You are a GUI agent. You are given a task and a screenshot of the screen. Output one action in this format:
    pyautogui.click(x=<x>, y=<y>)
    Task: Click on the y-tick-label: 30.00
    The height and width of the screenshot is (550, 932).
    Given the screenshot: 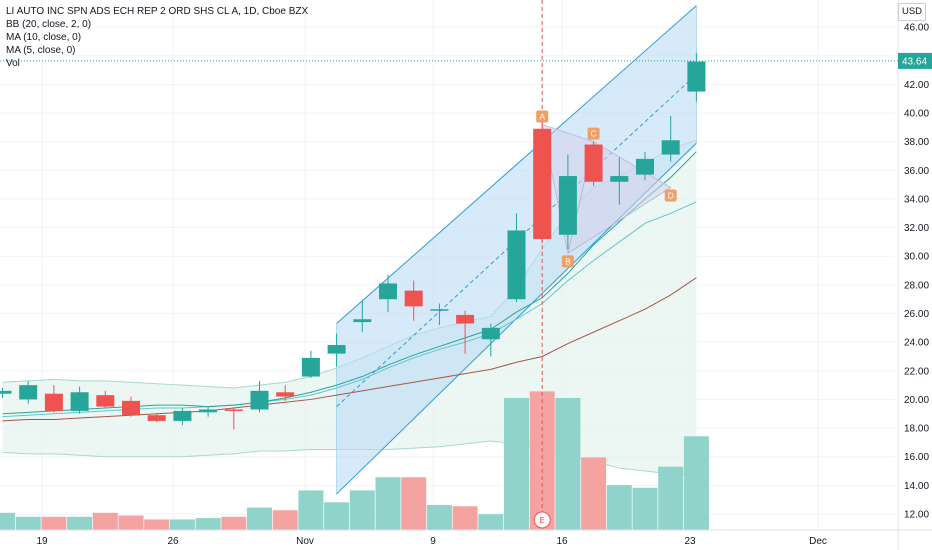 What is the action you would take?
    pyautogui.click(x=916, y=257)
    